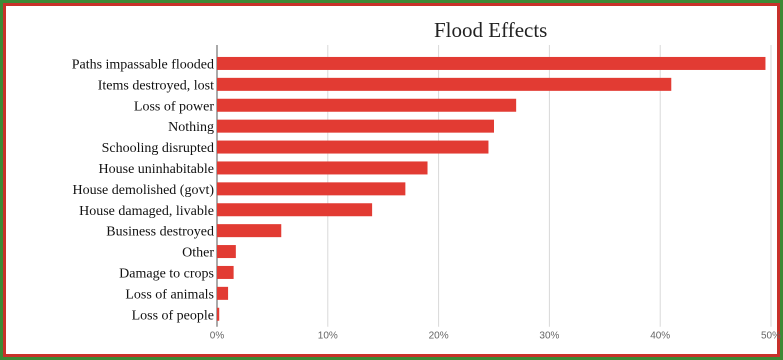 The width and height of the screenshot is (783, 360). I want to click on x-tick-label: 50%, so click(771, 336).